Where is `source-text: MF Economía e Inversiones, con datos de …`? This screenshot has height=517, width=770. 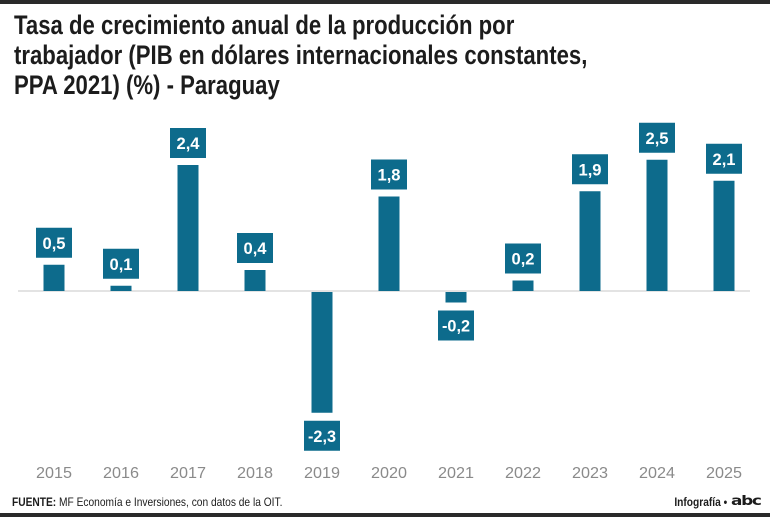
source-text: MF Economía e Inversiones, con datos de … is located at coordinates (171, 502).